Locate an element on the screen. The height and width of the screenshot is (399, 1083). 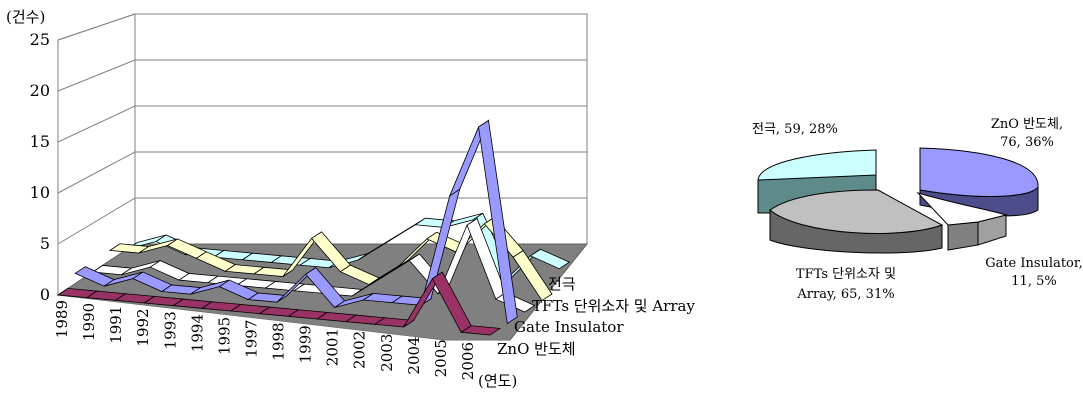
y-tick-label-25: 25 is located at coordinates (40, 39).